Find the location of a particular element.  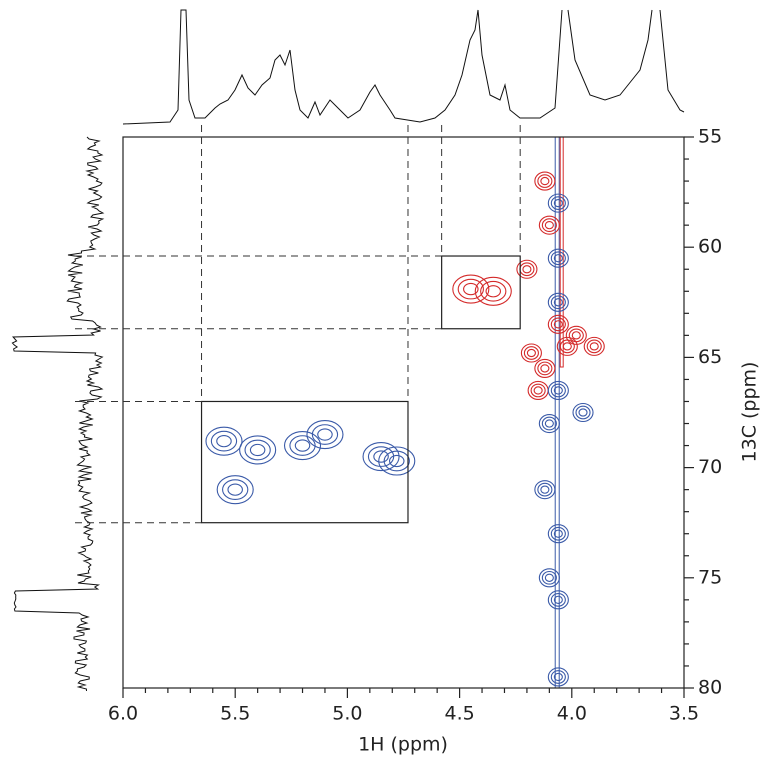

x-axis-label: 1H (ppm) is located at coordinates (403, 745).